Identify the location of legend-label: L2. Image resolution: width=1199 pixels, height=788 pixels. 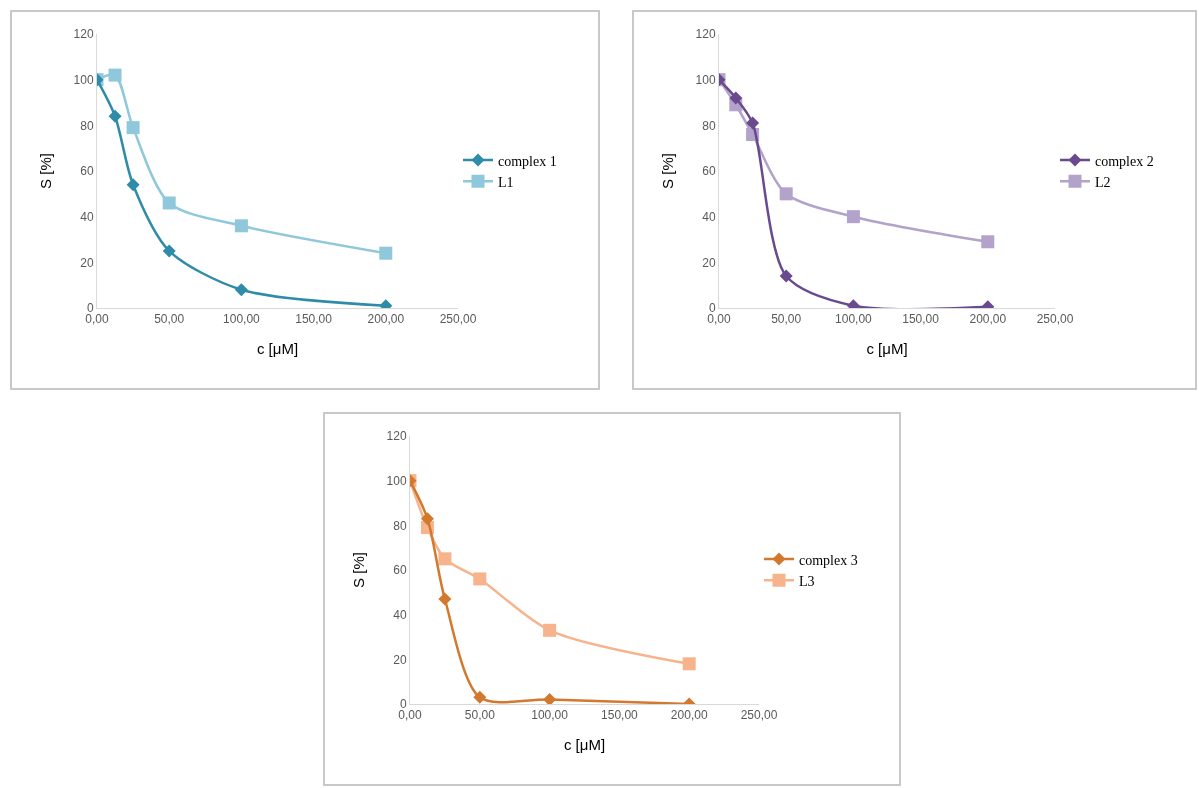
(1103, 182).